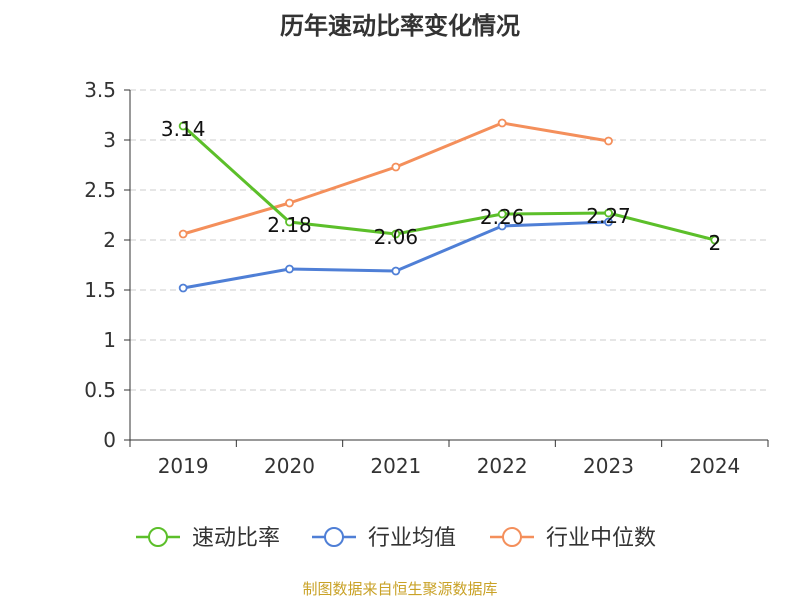 The width and height of the screenshot is (800, 600). I want to click on data-source-note: 制图数据来自恒生聚源数据库, so click(400, 589).